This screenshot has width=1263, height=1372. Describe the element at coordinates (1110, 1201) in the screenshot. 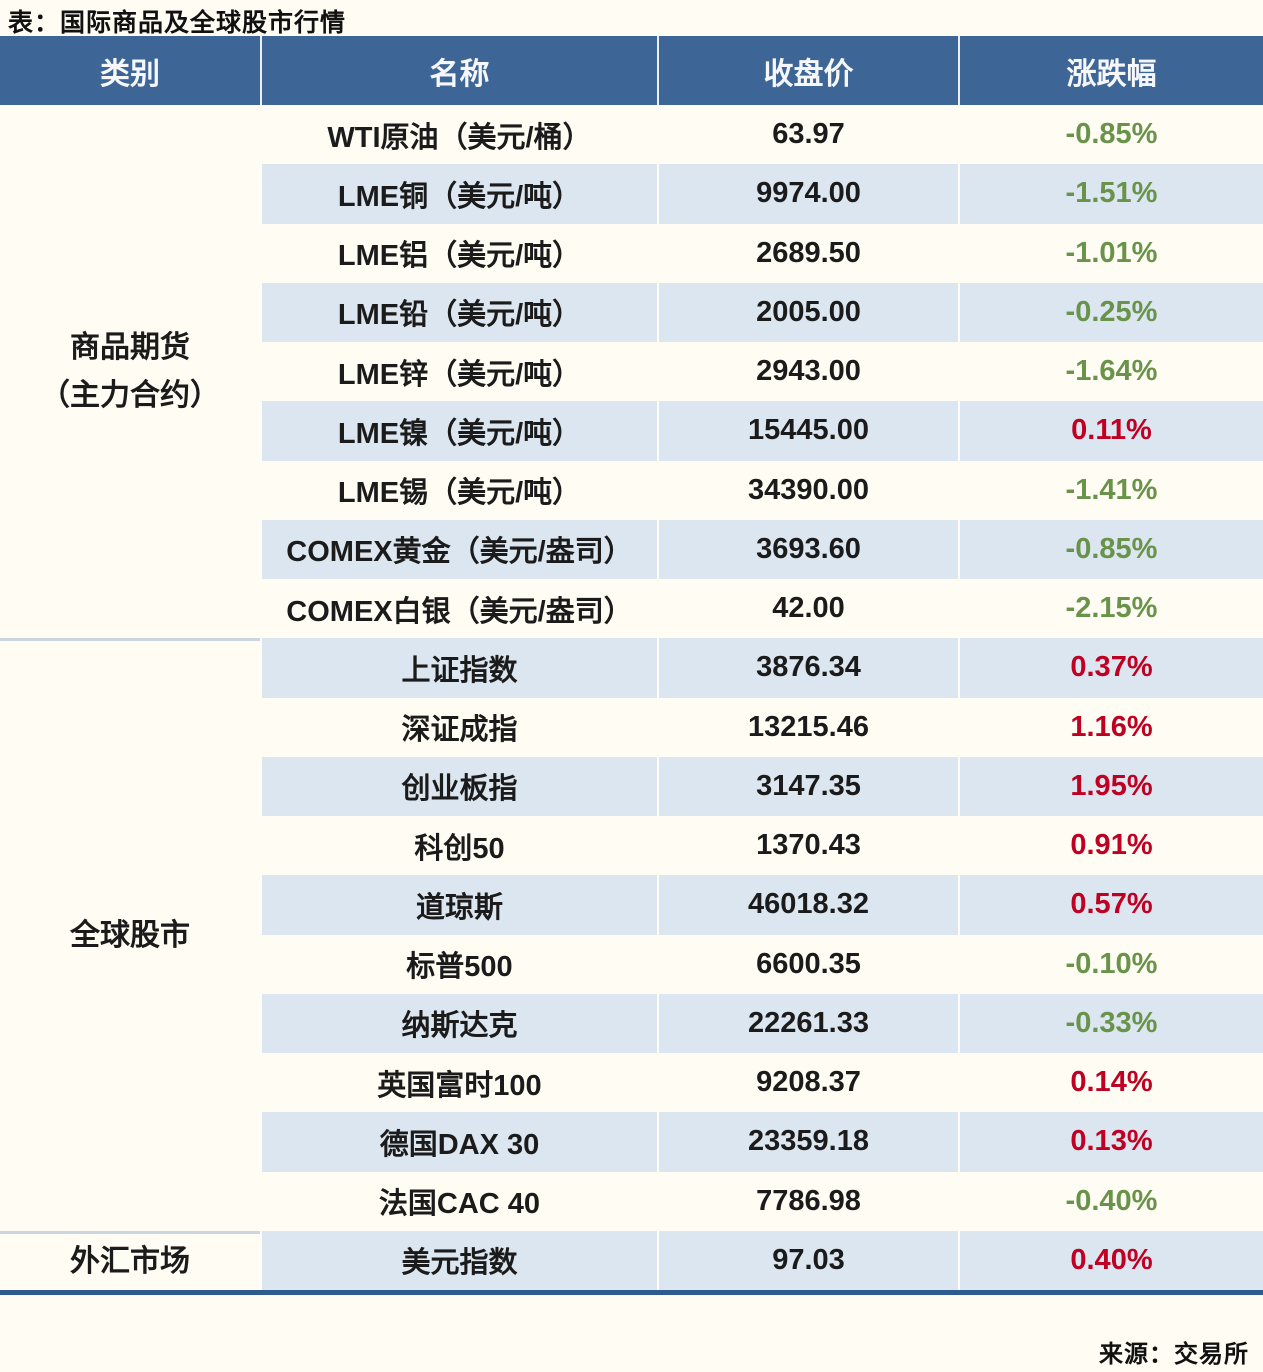

I see `change-cell: -0.40%` at that location.